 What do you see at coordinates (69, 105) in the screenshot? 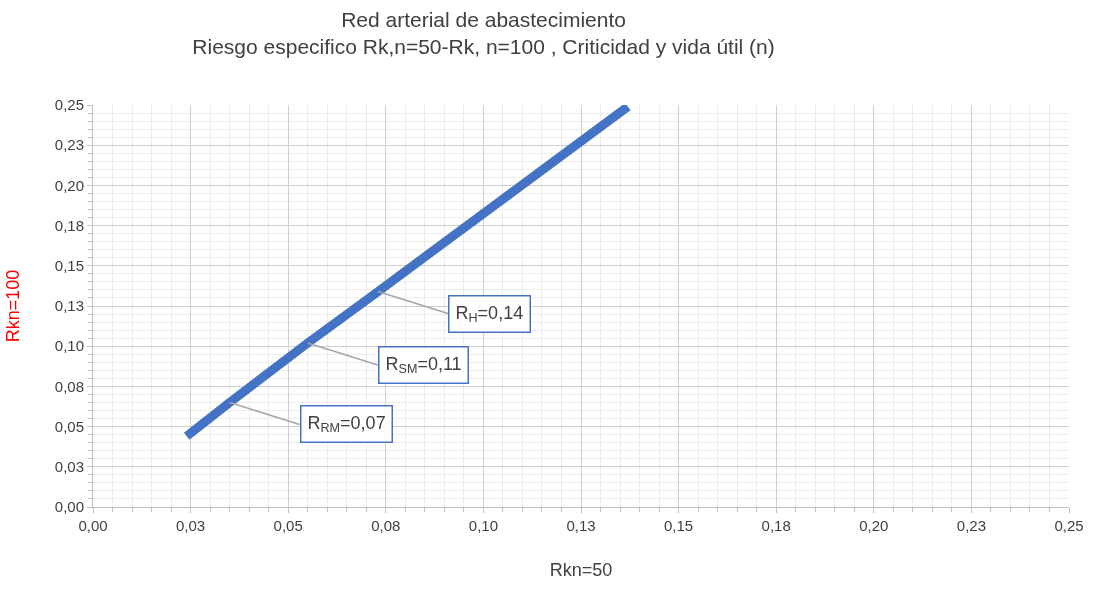
I see `y-tick-label: 0,25` at bounding box center [69, 105].